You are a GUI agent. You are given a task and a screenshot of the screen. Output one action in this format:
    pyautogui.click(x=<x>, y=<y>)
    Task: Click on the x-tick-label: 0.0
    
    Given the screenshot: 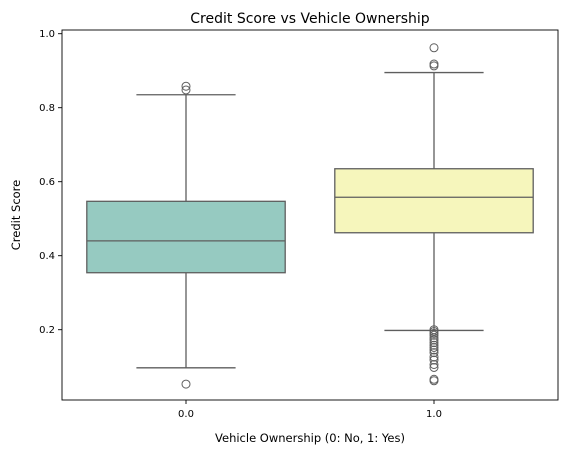 What is the action you would take?
    pyautogui.click(x=186, y=414)
    